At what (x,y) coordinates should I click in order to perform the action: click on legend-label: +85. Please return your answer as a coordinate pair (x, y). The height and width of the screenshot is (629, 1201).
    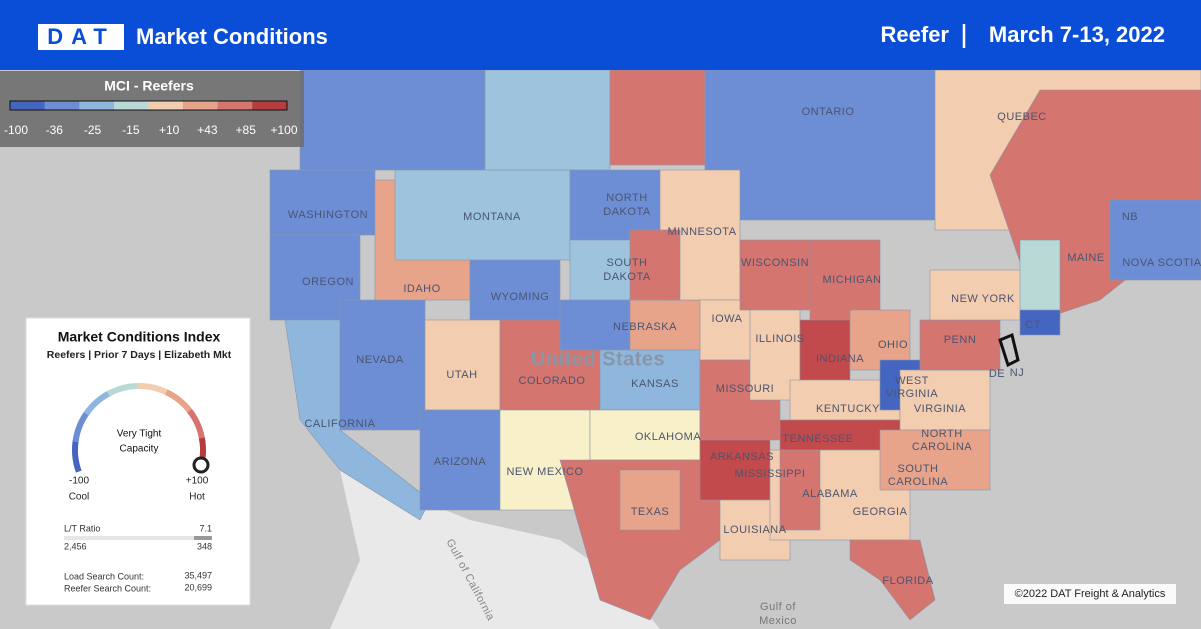
    Looking at the image, I should click on (246, 130).